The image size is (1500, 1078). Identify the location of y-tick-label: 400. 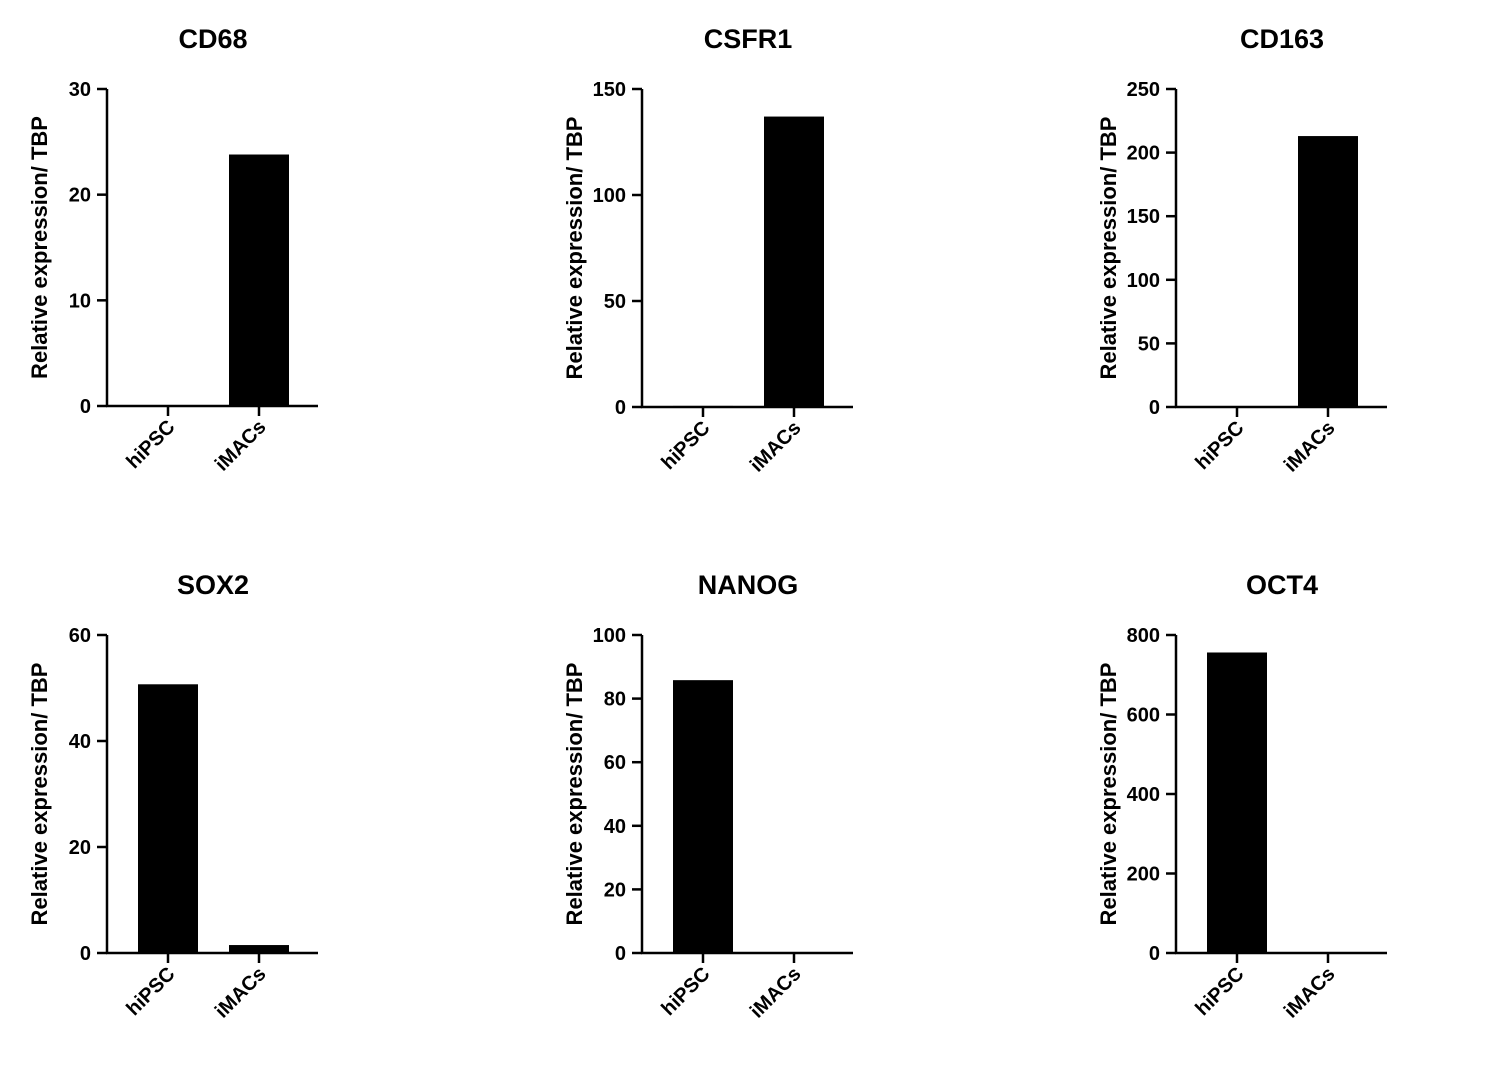
(1143, 795).